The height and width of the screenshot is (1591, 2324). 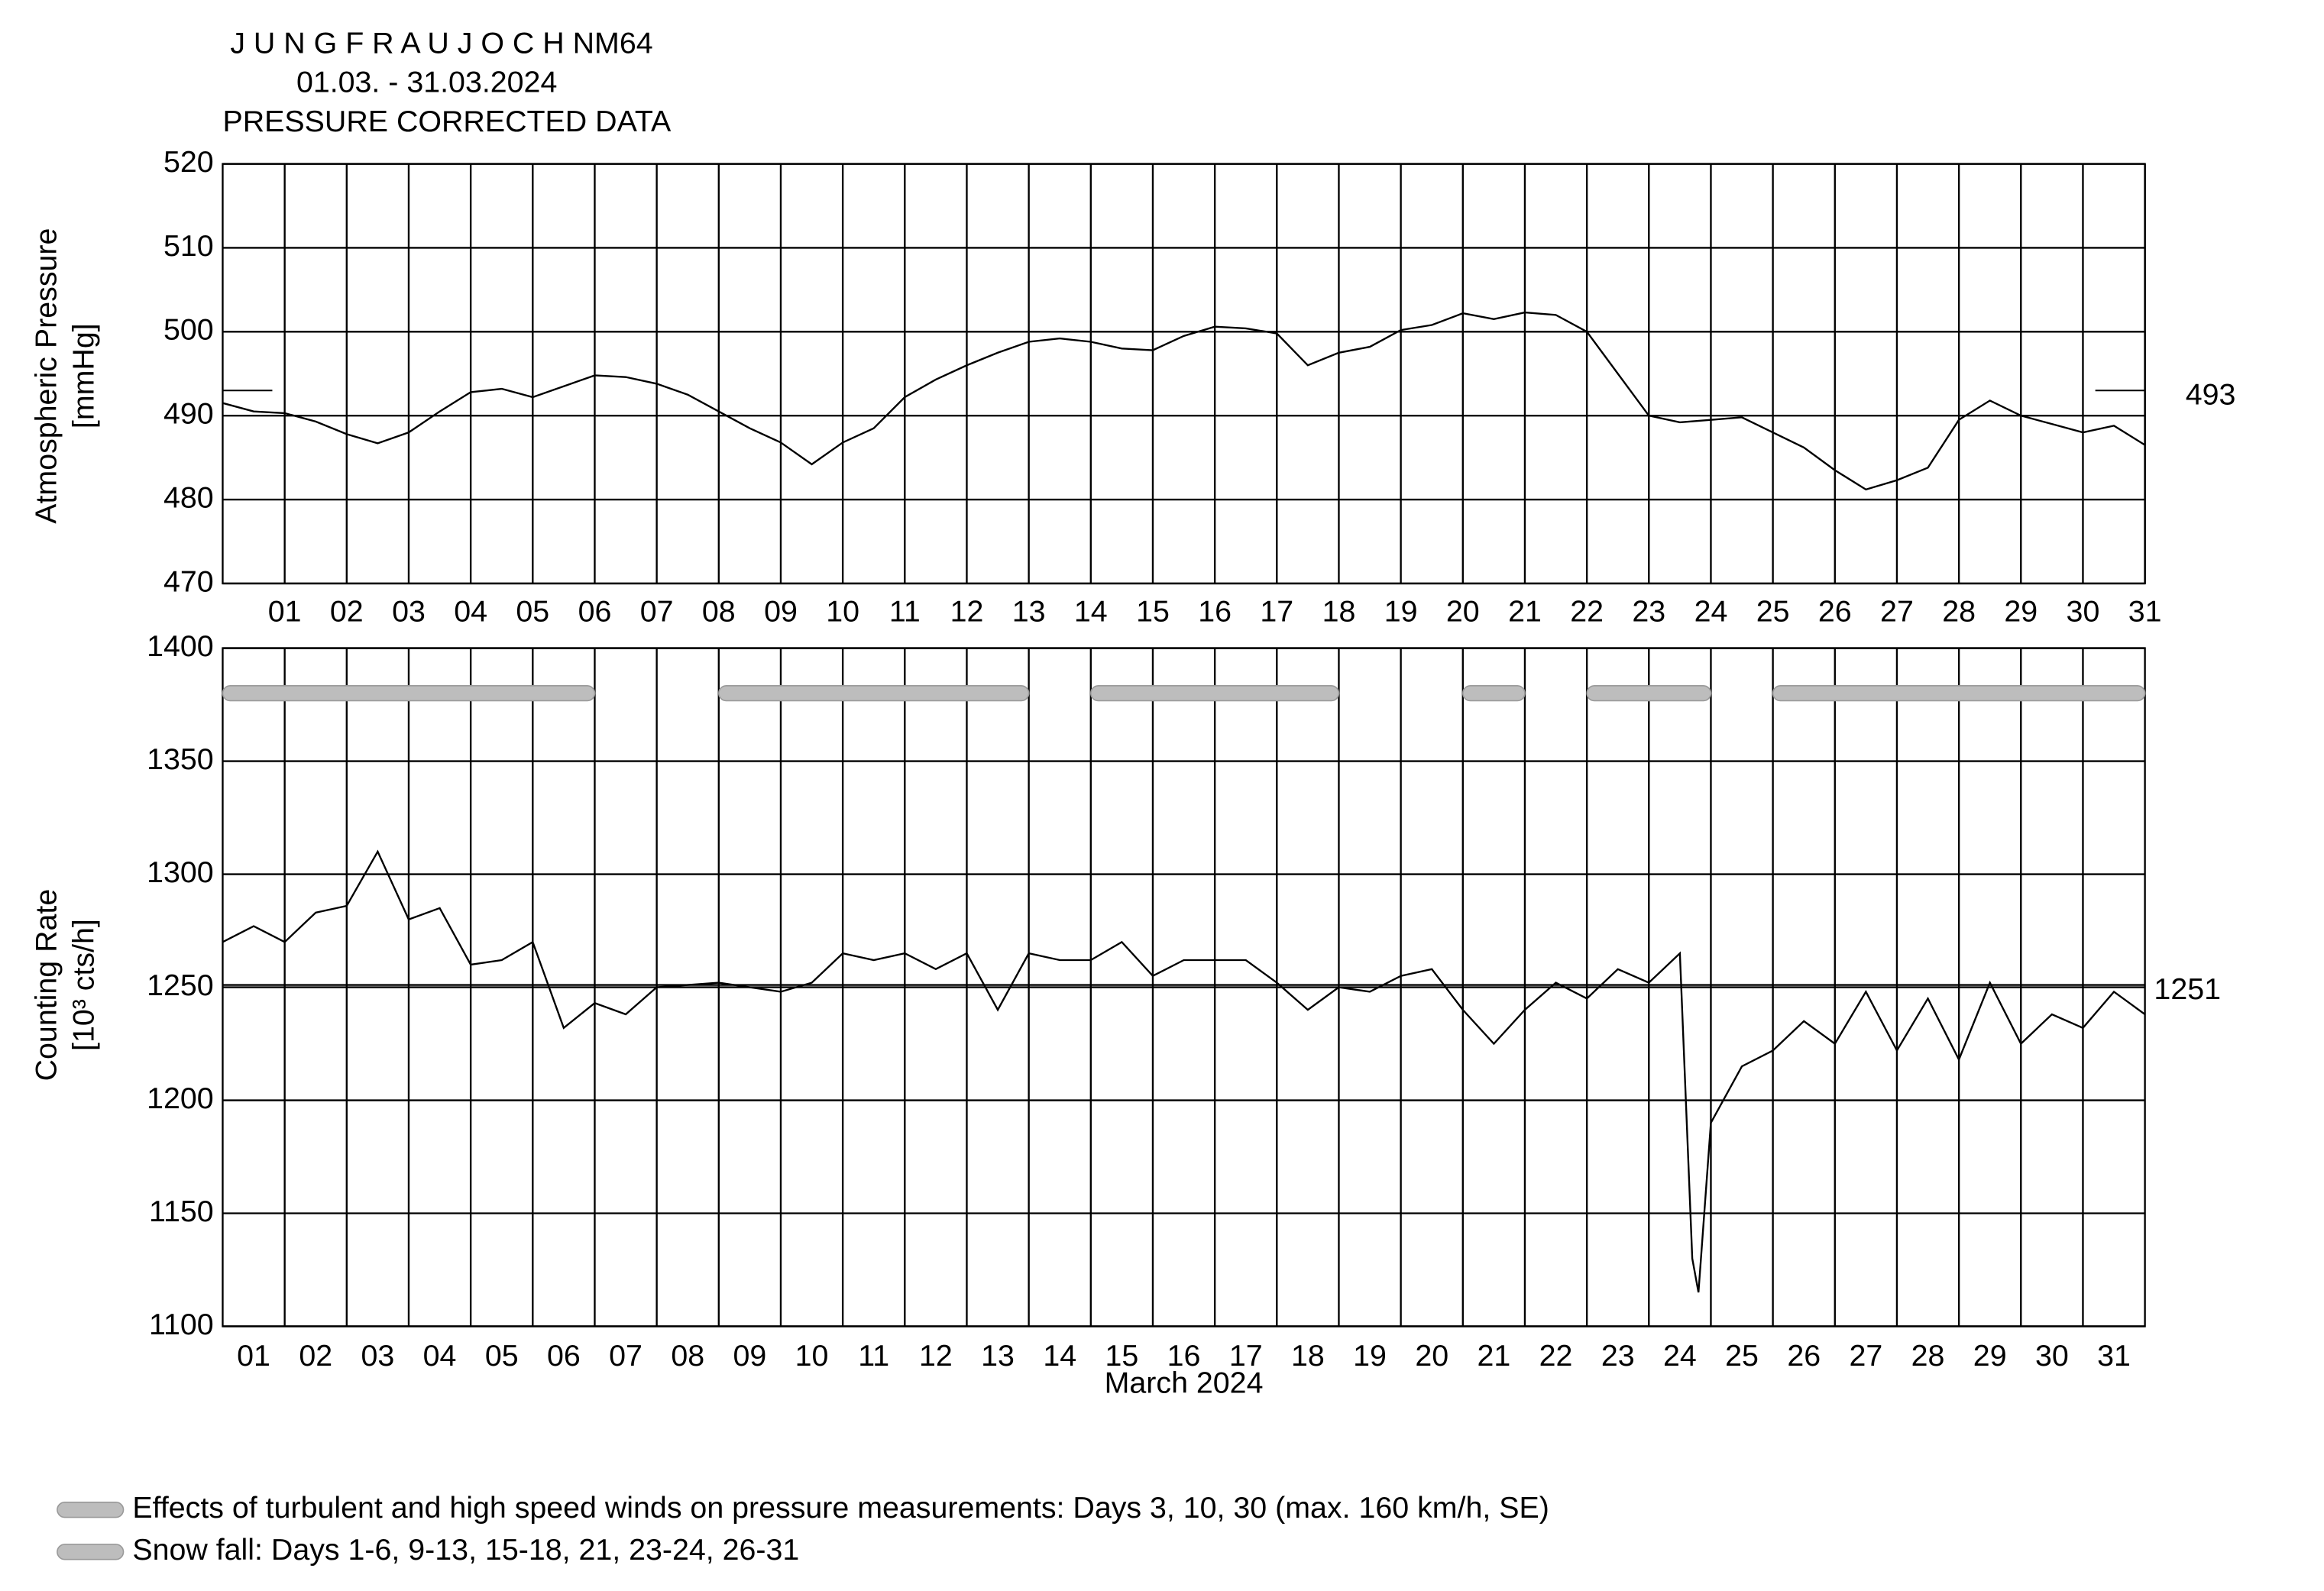 What do you see at coordinates (46, 376) in the screenshot?
I see `y-axis-label: Atmospheric Pressure` at bounding box center [46, 376].